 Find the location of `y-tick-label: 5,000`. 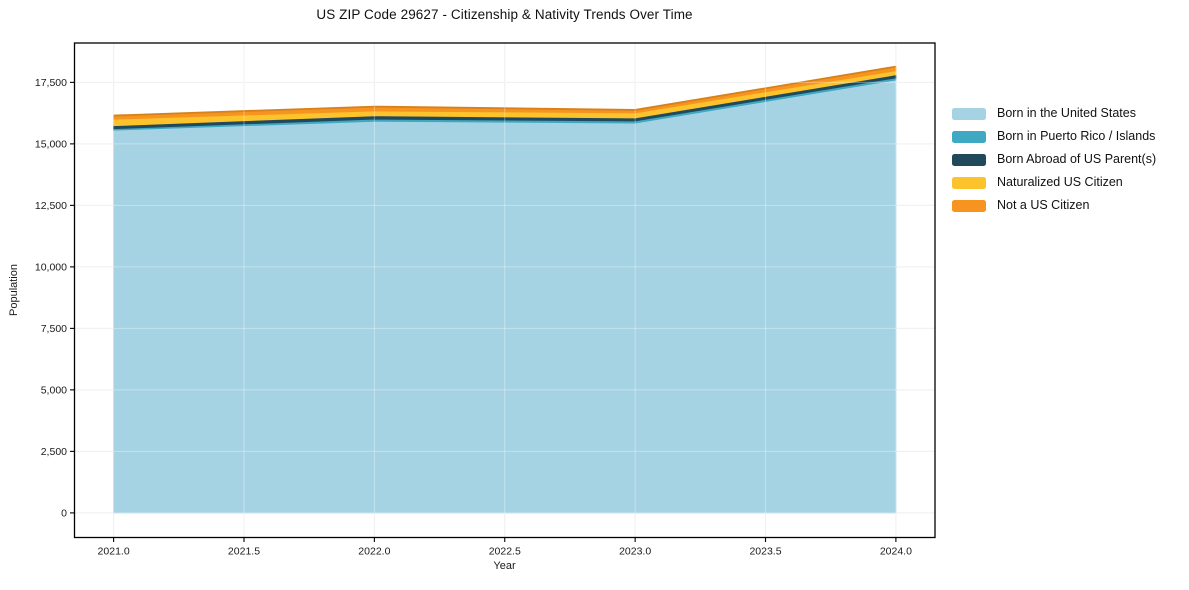

y-tick-label: 5,000 is located at coordinates (54, 390).